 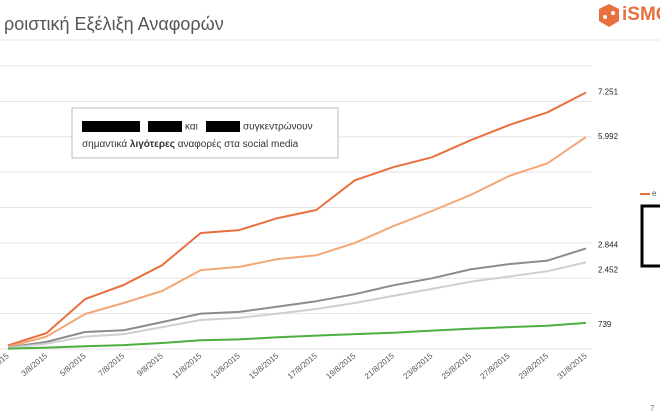 I want to click on annotation-part: λιγότερες, so click(x=152, y=144).